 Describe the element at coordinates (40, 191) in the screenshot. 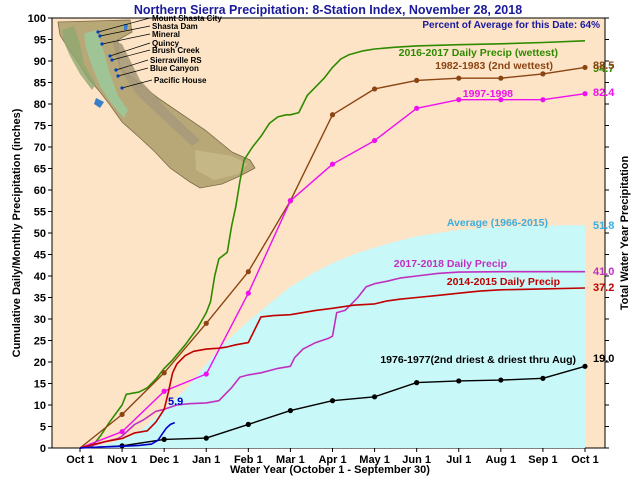

I see `y-tick-label: 60` at that location.